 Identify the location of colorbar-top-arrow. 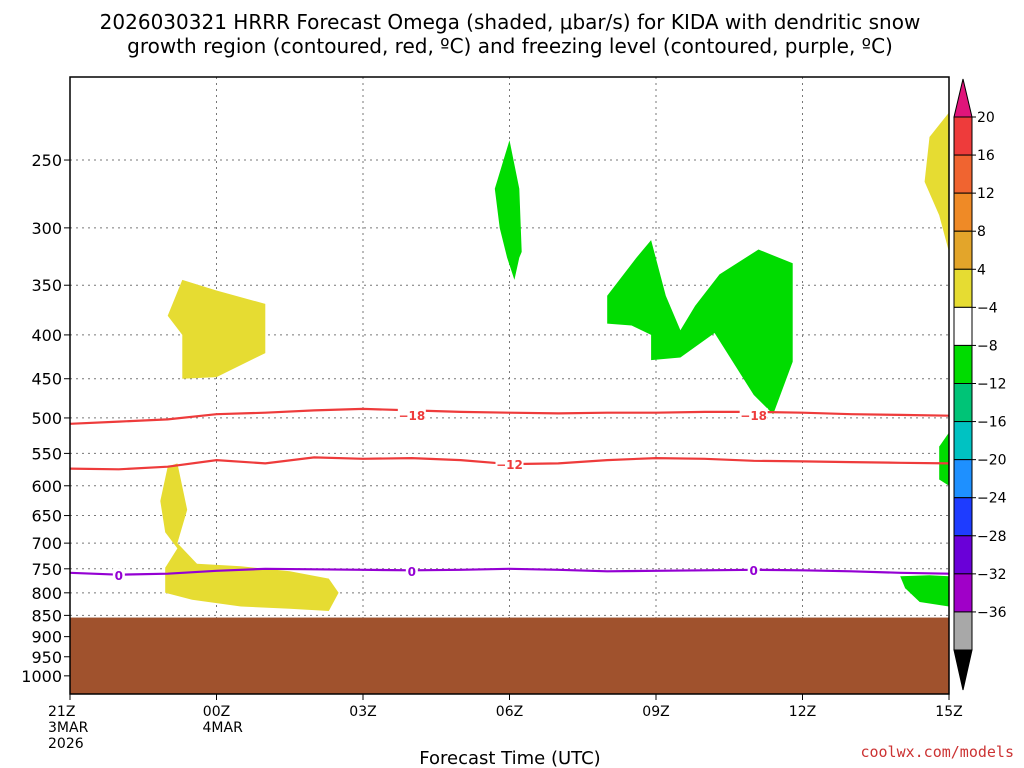
(963, 98).